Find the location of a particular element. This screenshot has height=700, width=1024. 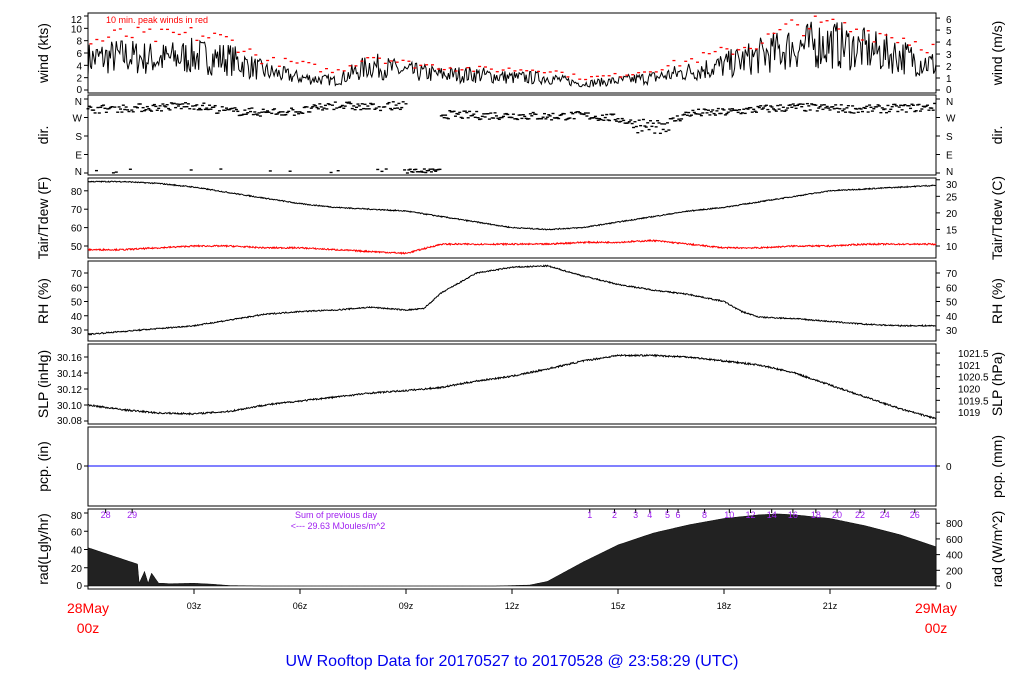

y-tick-label-radiation: 20 is located at coordinates (77, 569).